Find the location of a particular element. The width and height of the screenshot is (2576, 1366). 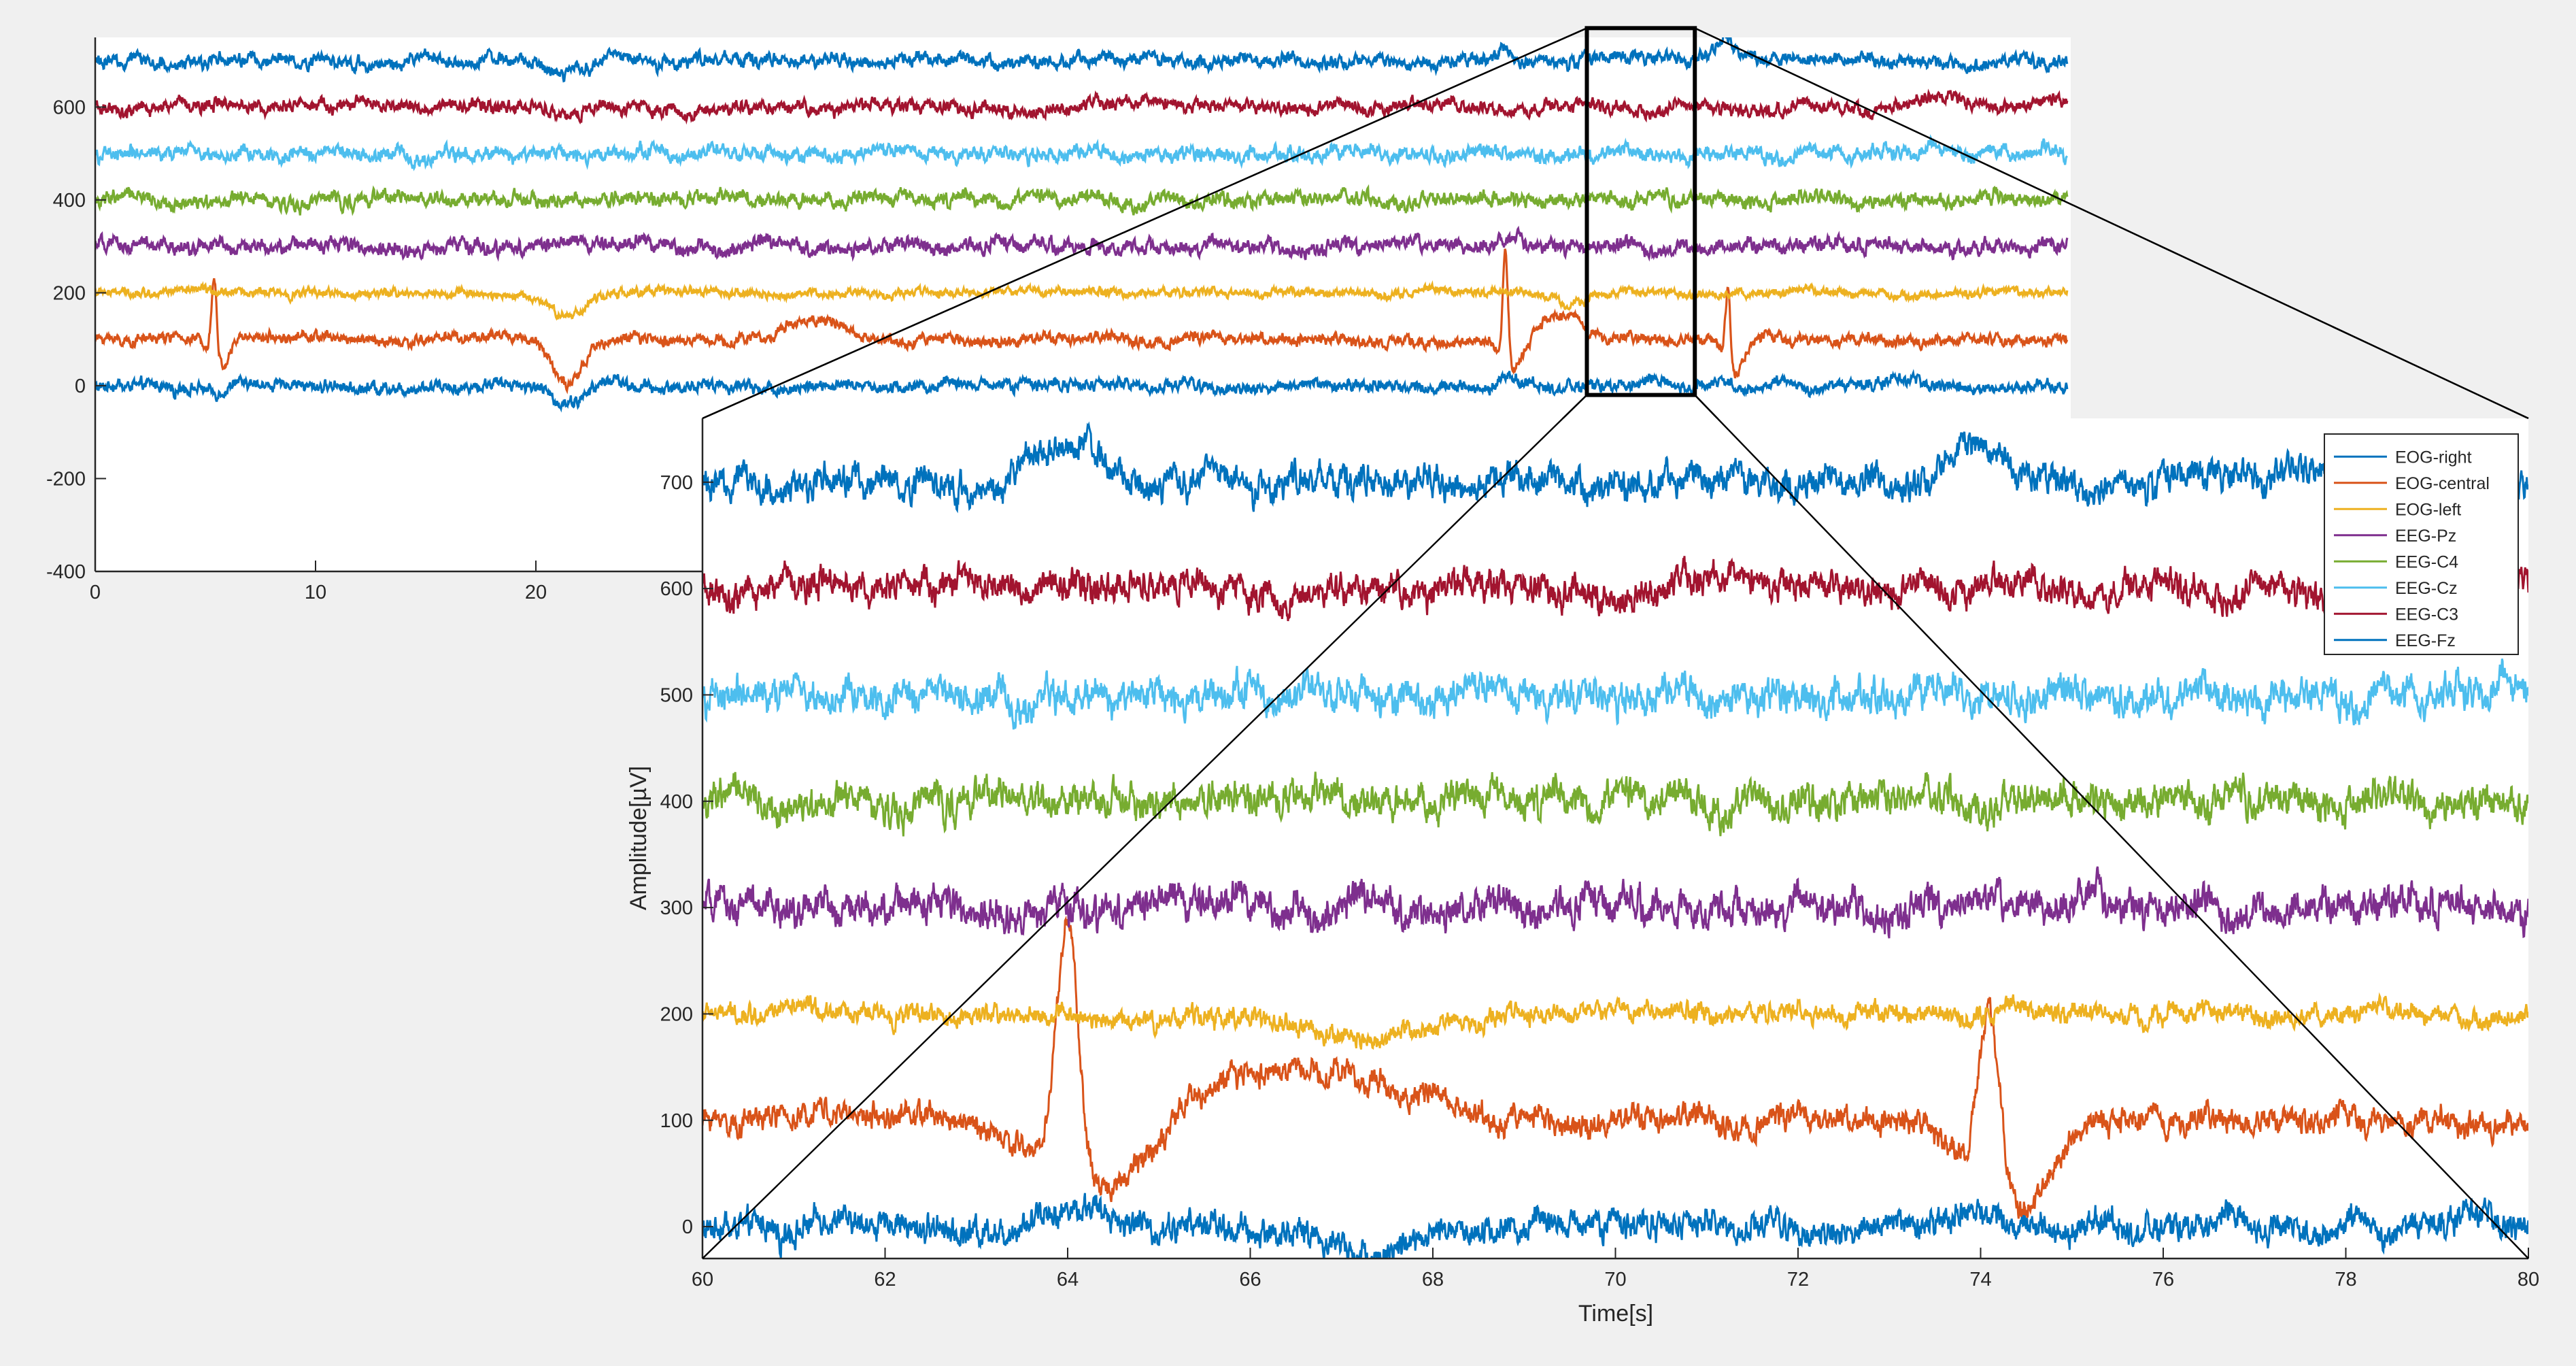

x-tick-label: 68 is located at coordinates (1433, 1279).